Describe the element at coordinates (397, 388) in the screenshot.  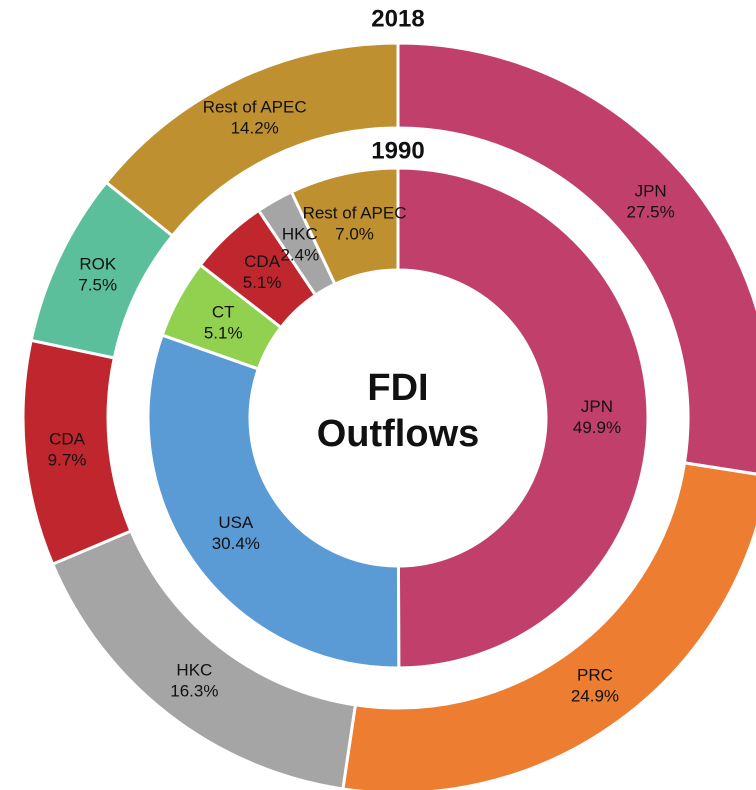
I see `center-label: FDI` at that location.